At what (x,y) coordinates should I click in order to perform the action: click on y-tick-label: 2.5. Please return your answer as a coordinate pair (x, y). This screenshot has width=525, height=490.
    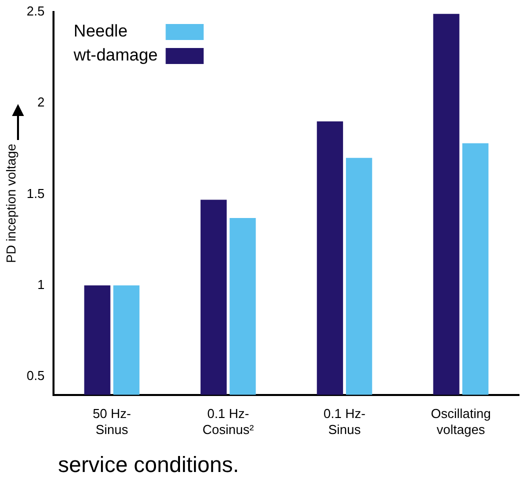
    Looking at the image, I should click on (35, 11).